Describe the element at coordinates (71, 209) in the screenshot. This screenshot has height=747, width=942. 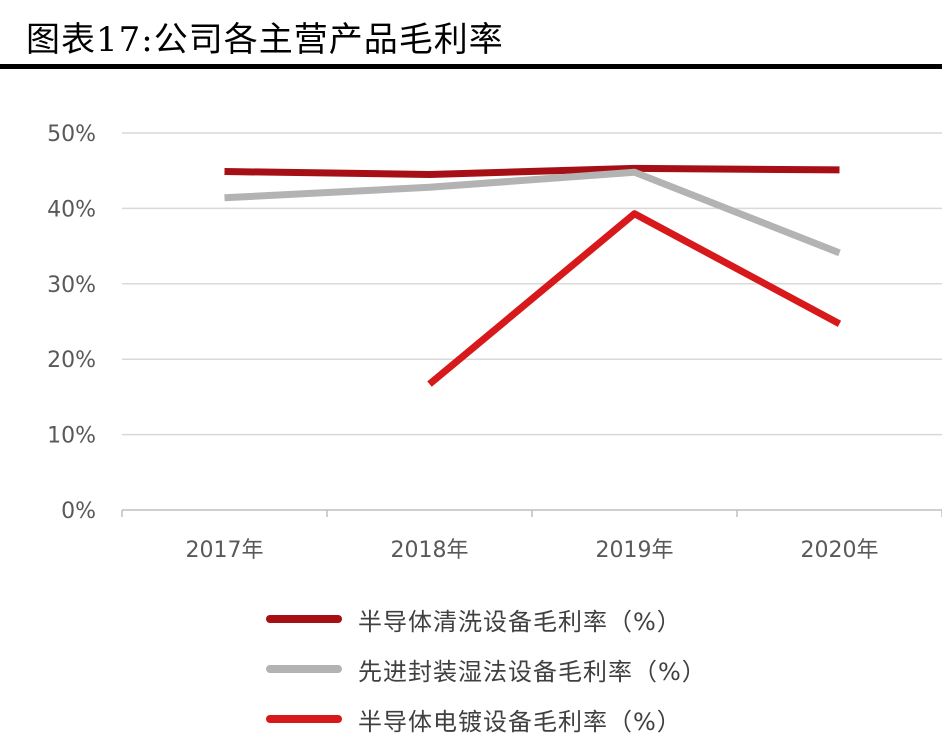
I see `y-tick-label: 40%` at that location.